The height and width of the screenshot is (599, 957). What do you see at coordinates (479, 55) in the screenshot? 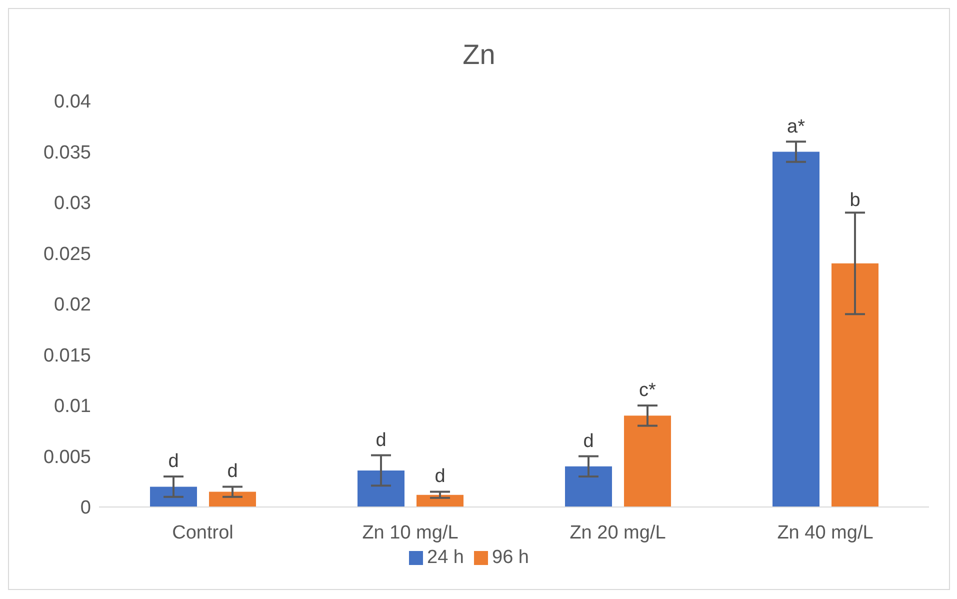
I see `chart-title: Zn` at bounding box center [479, 55].